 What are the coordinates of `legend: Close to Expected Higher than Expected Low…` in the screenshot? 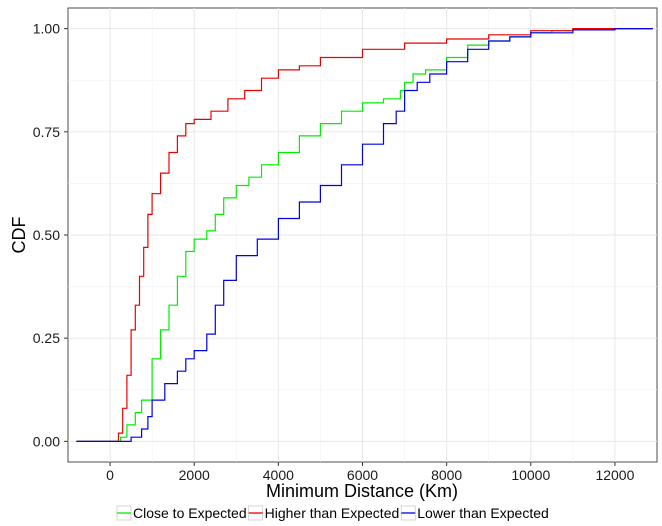 It's located at (332, 513).